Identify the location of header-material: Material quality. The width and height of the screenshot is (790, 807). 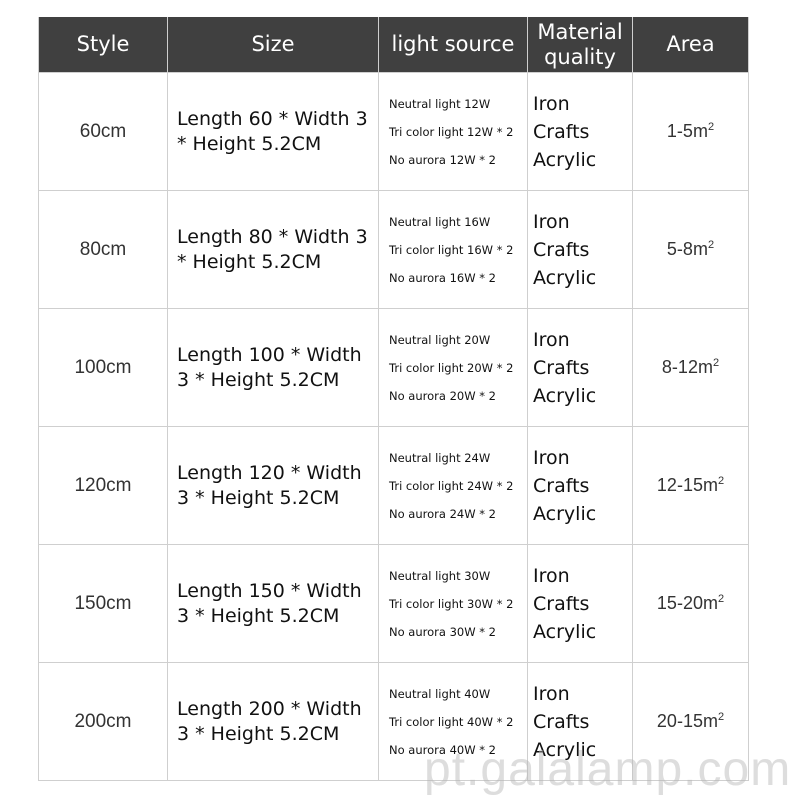
(580, 45).